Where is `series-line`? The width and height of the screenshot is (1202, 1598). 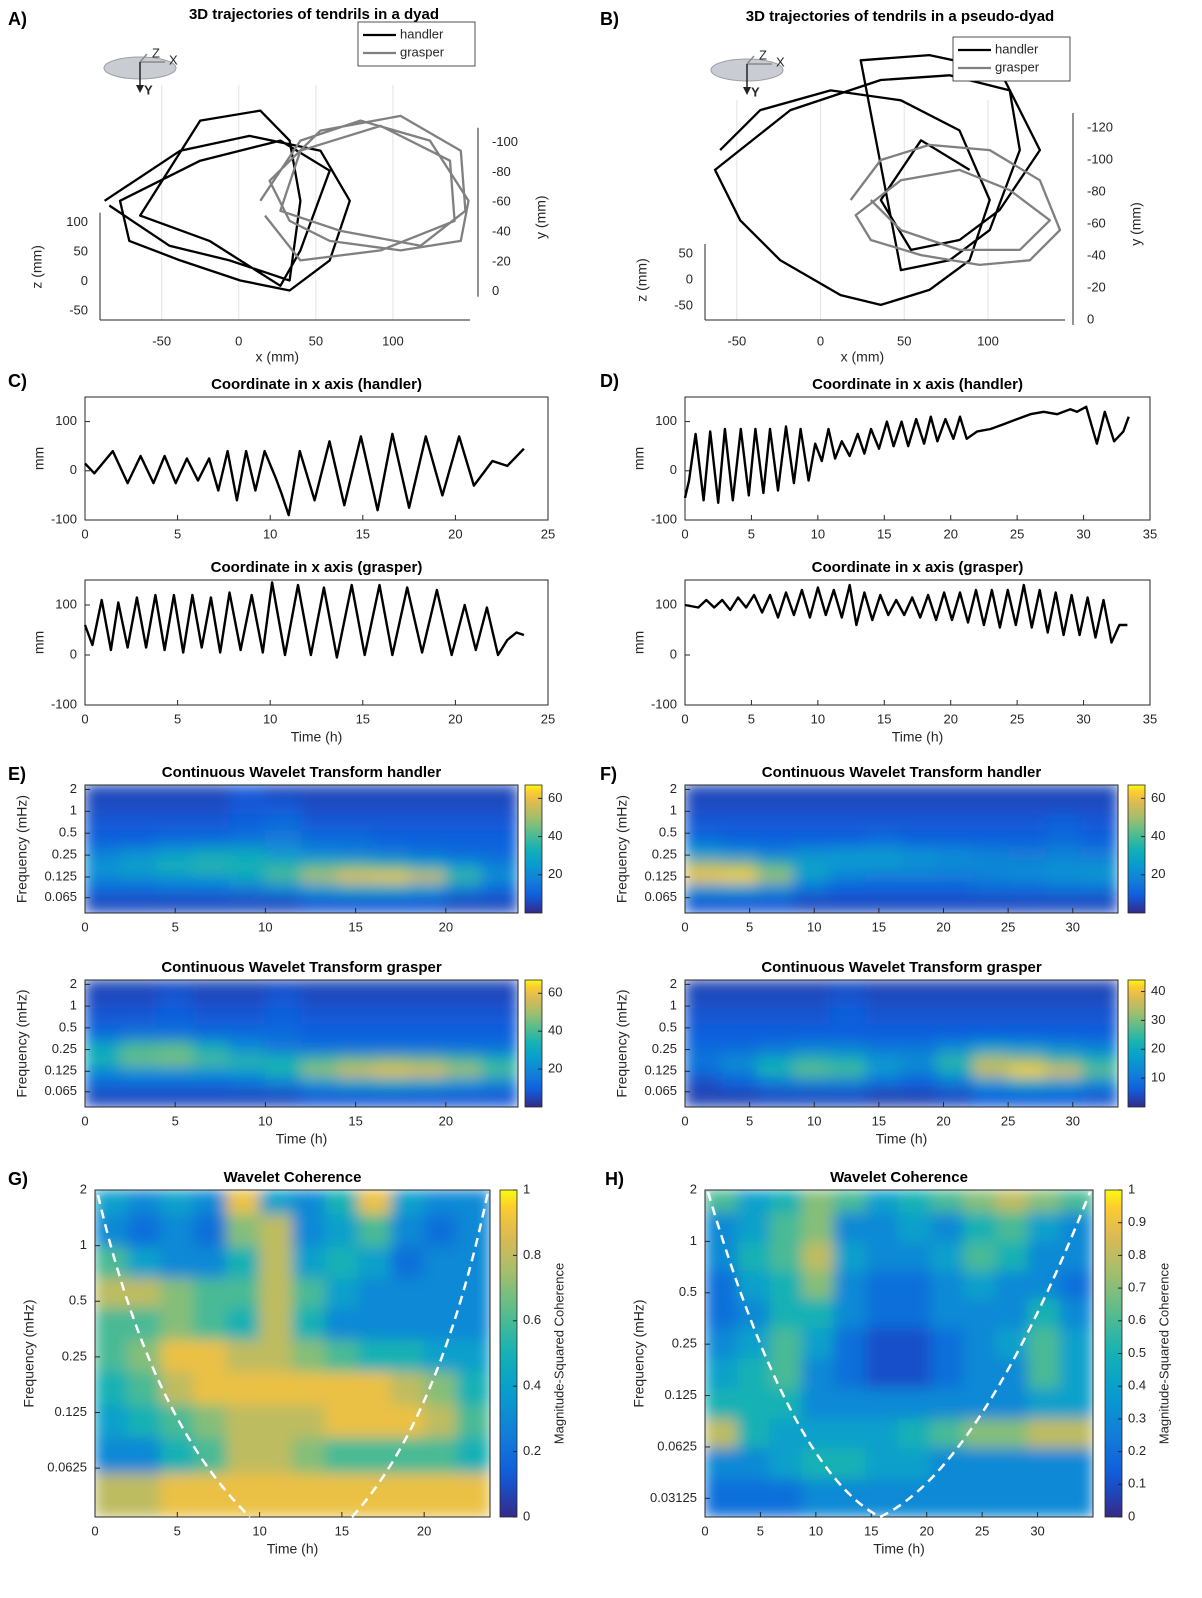
series-line is located at coordinates (304, 474).